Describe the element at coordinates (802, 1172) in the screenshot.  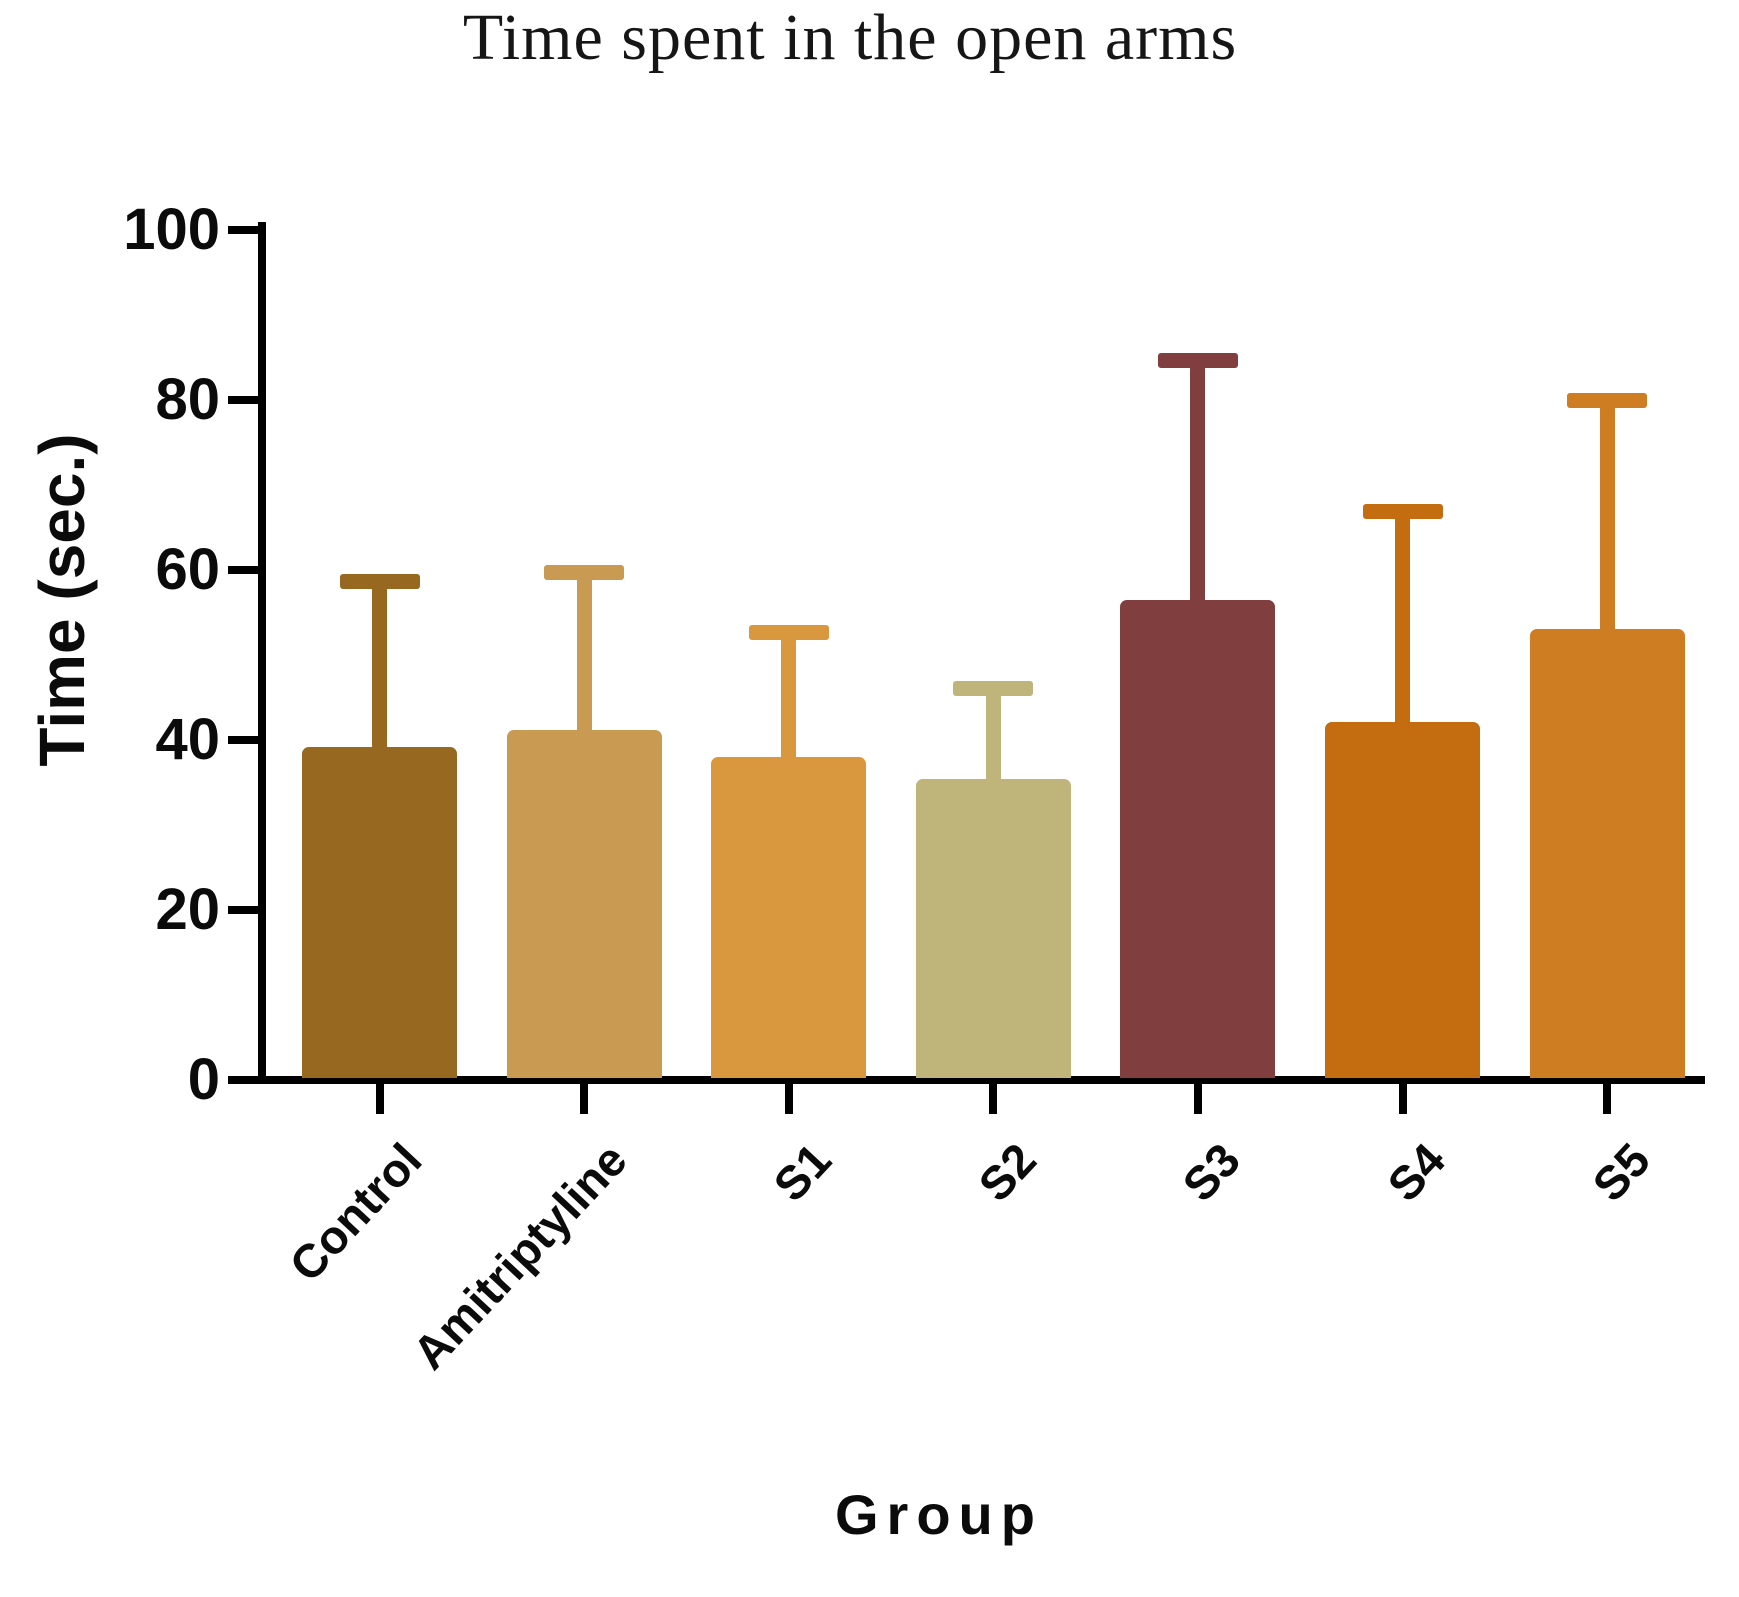
I see `x-category-label-S1: S1` at that location.